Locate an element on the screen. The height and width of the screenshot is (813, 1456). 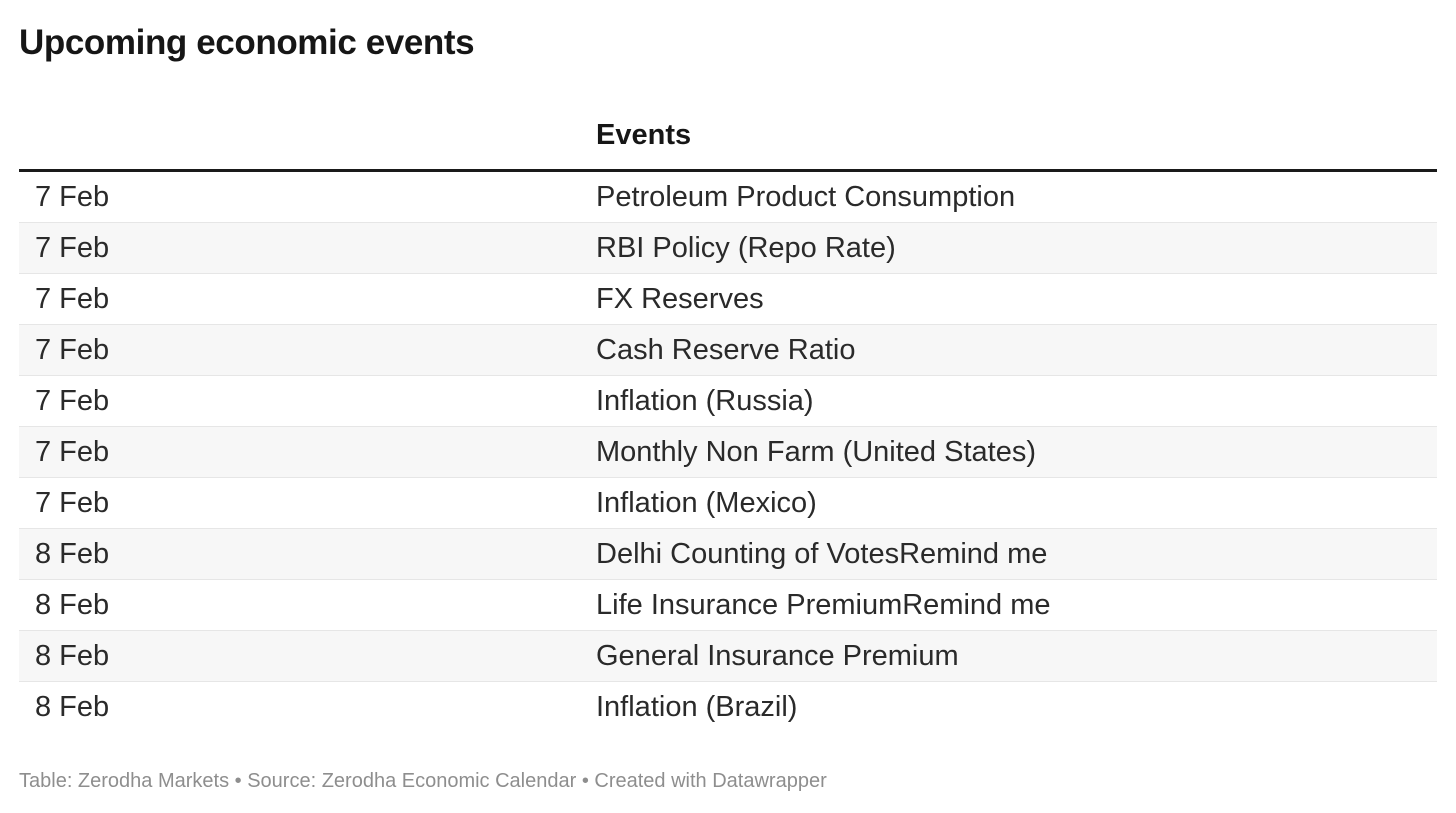
event-cell: Delhi Counting of VotesRemind me is located at coordinates (822, 554).